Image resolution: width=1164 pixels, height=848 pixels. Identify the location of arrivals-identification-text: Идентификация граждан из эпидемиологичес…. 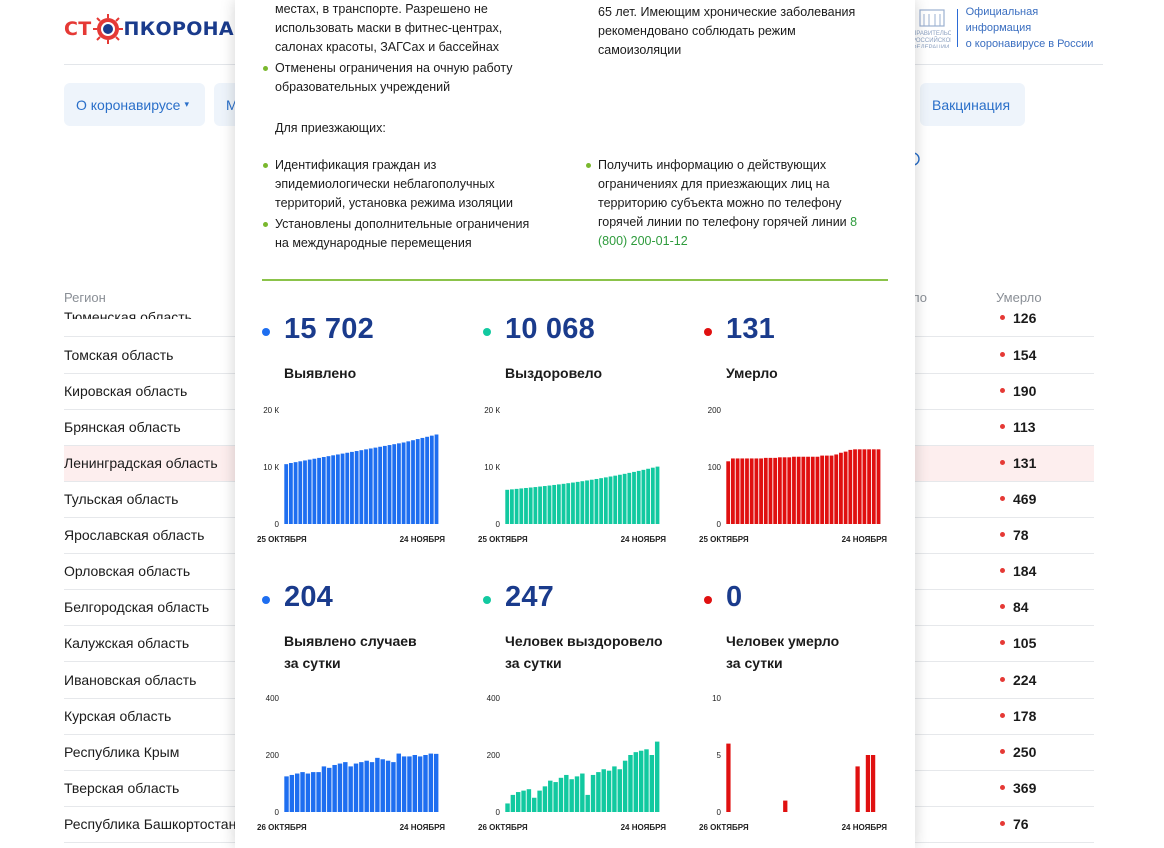
(394, 184).